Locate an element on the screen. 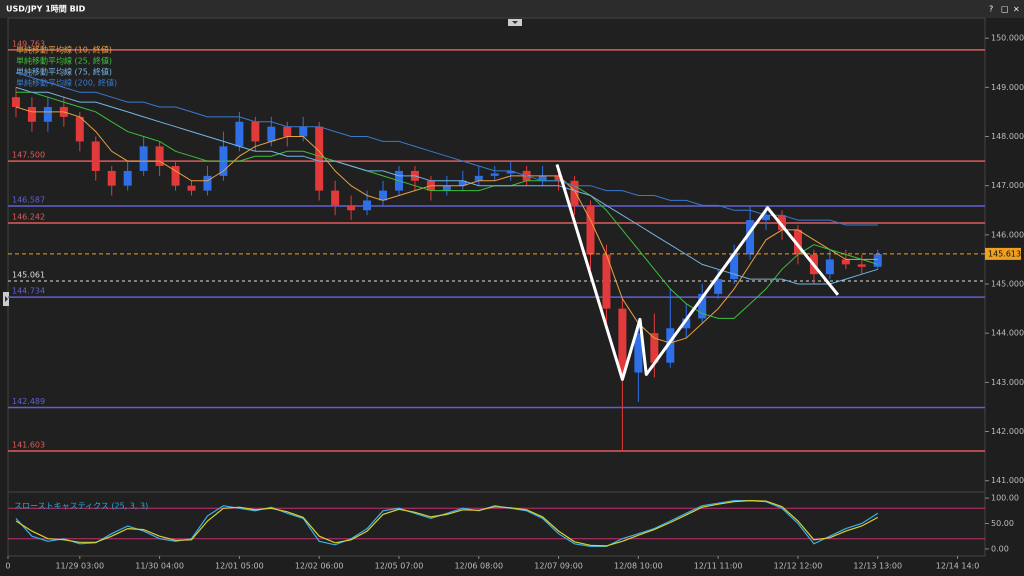 This screenshot has width=1024, height=576. sub-chart: 0.00 50.00 100.00 スローストキャスティクス (25, 3, 3) is located at coordinates (513, 523).